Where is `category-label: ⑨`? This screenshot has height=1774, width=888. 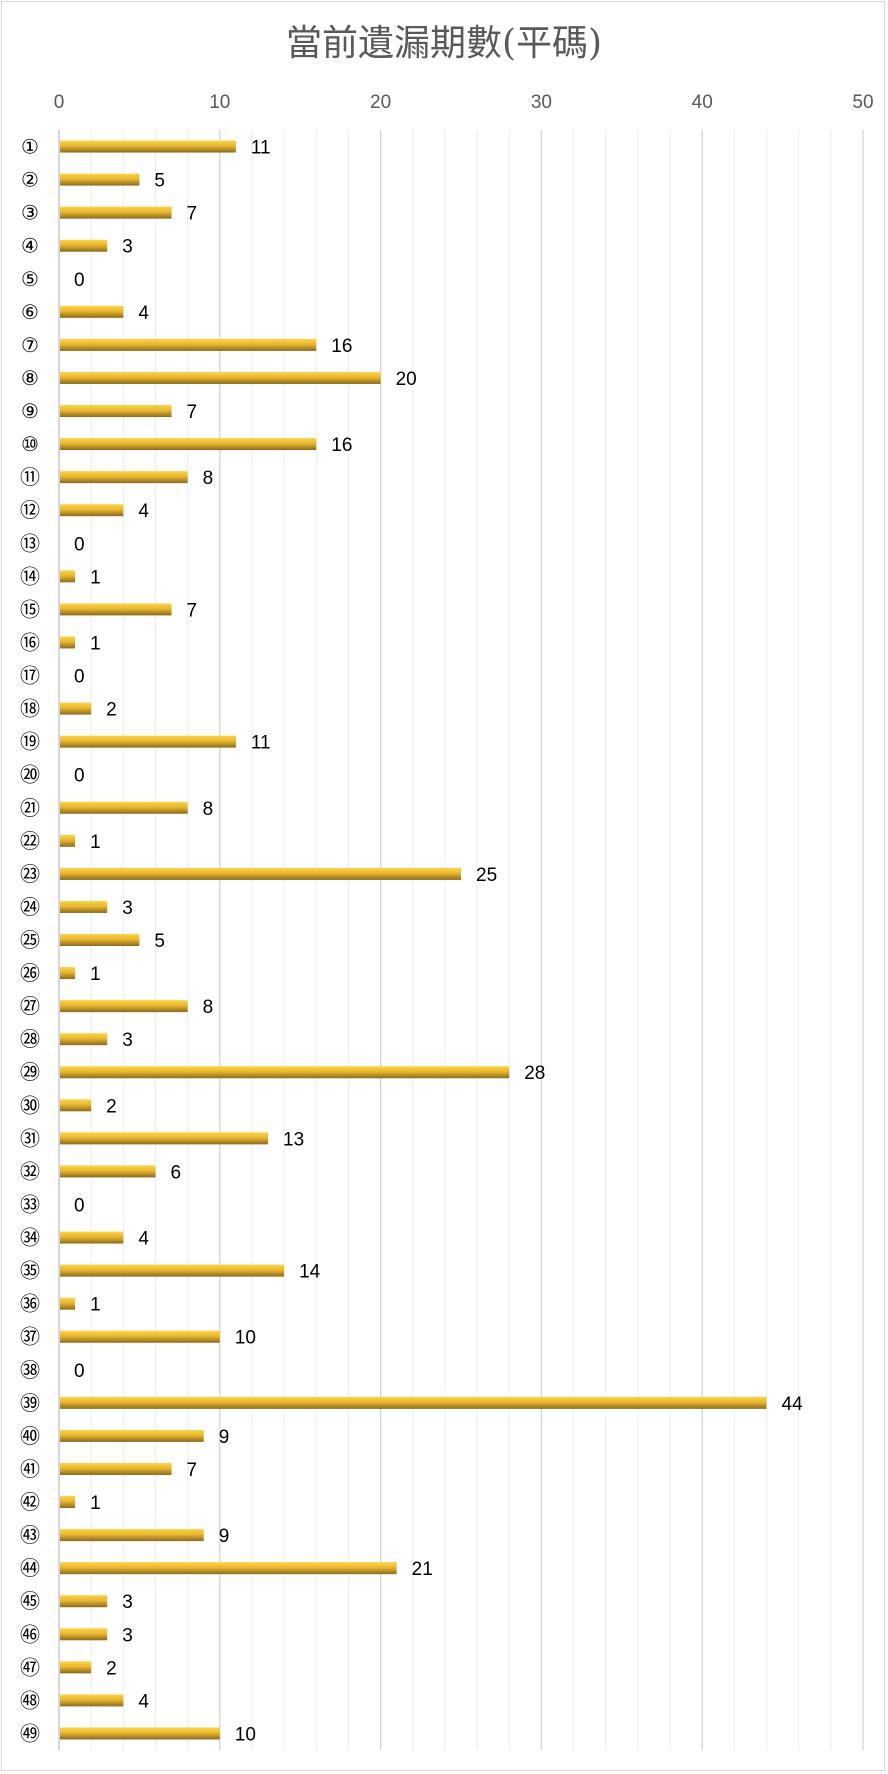 category-label: ⑨ is located at coordinates (30, 411).